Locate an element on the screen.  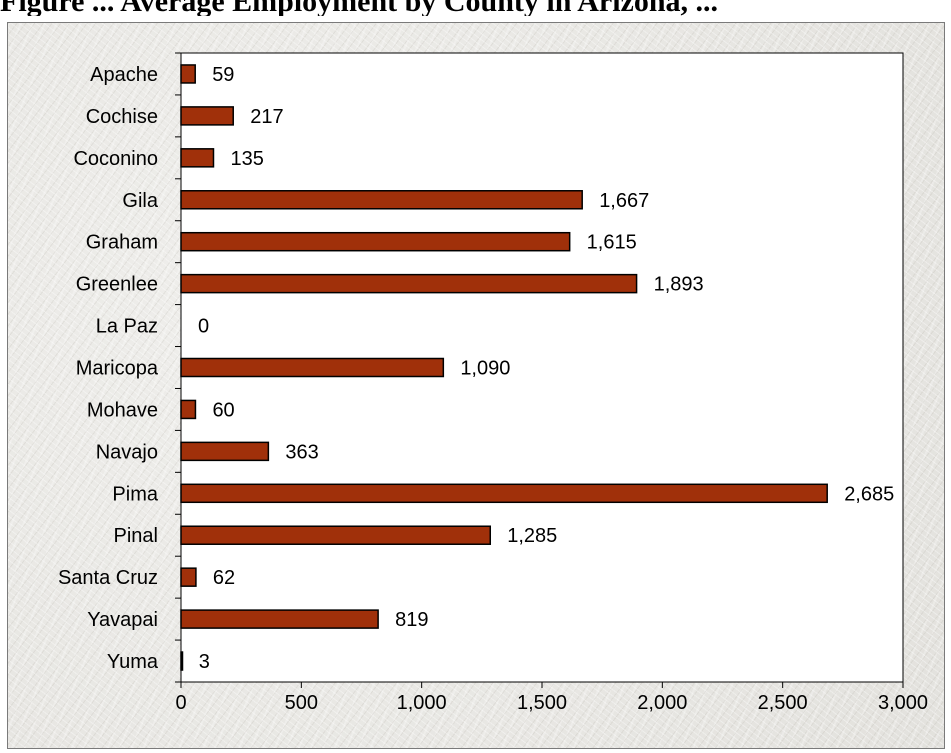
value-label-cochise: 217 is located at coordinates (266, 117).